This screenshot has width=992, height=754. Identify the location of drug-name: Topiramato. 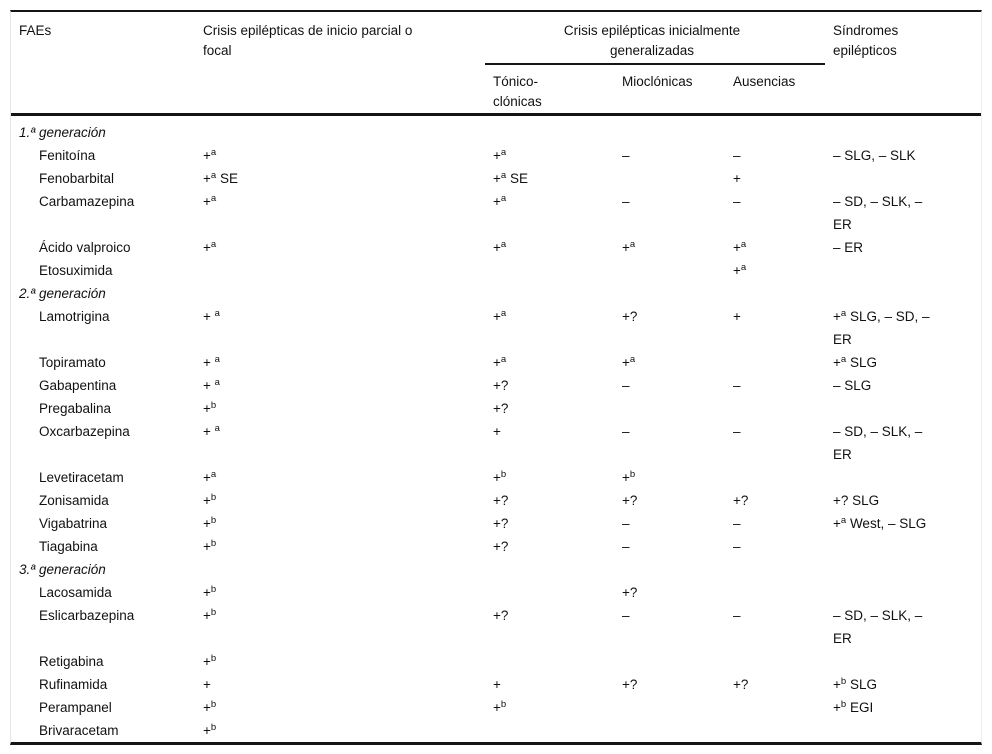
(72, 362).